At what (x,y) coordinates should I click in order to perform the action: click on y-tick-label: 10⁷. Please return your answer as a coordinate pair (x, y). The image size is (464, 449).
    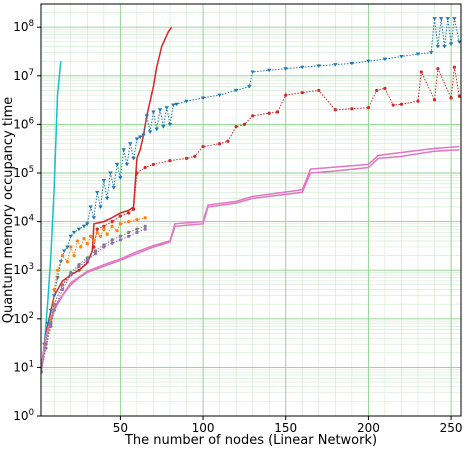
    Looking at the image, I should click on (23, 75).